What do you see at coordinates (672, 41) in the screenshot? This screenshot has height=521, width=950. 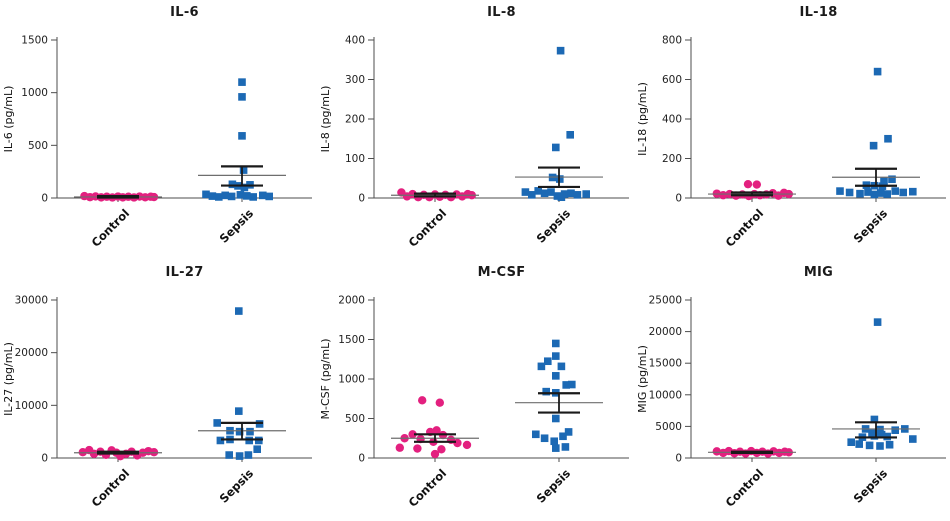 I see `y-tick-label: 800` at bounding box center [672, 41].